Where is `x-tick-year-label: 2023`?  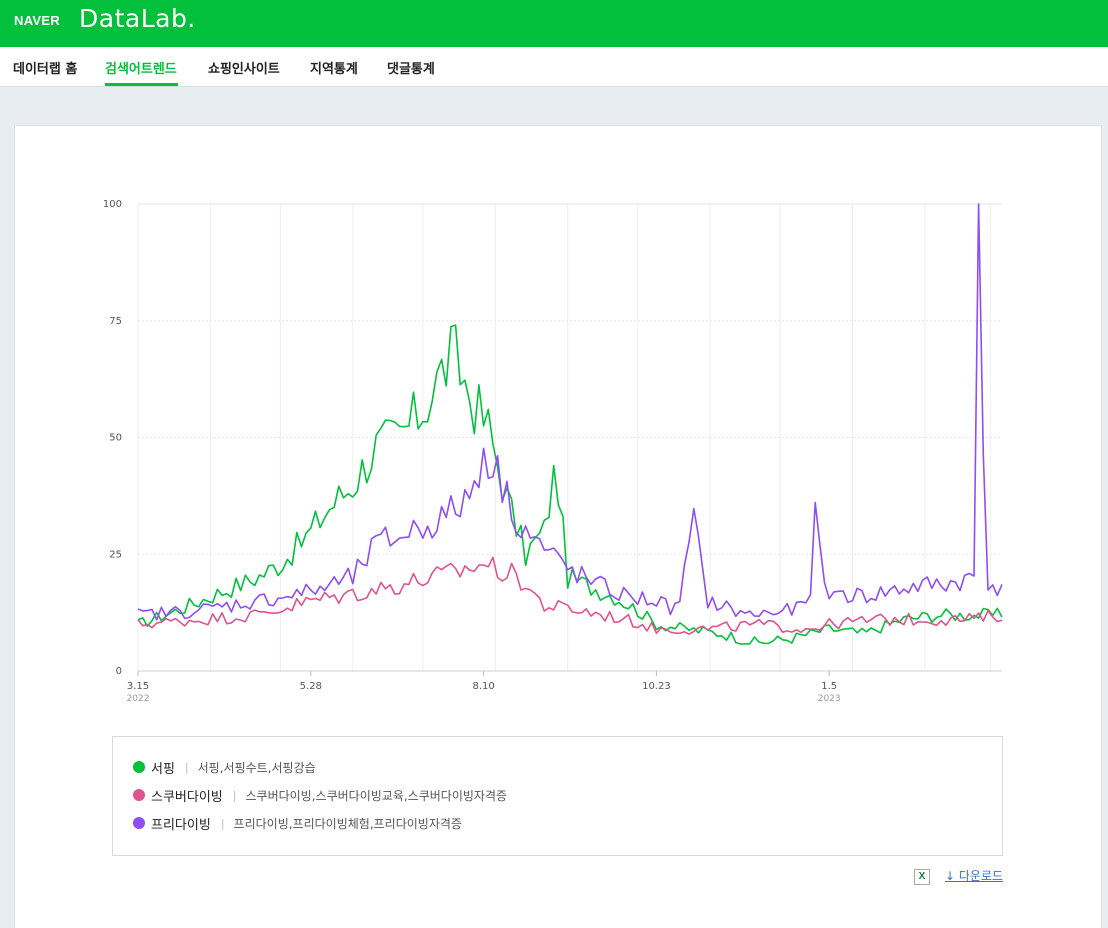
x-tick-year-label: 2023 is located at coordinates (829, 699).